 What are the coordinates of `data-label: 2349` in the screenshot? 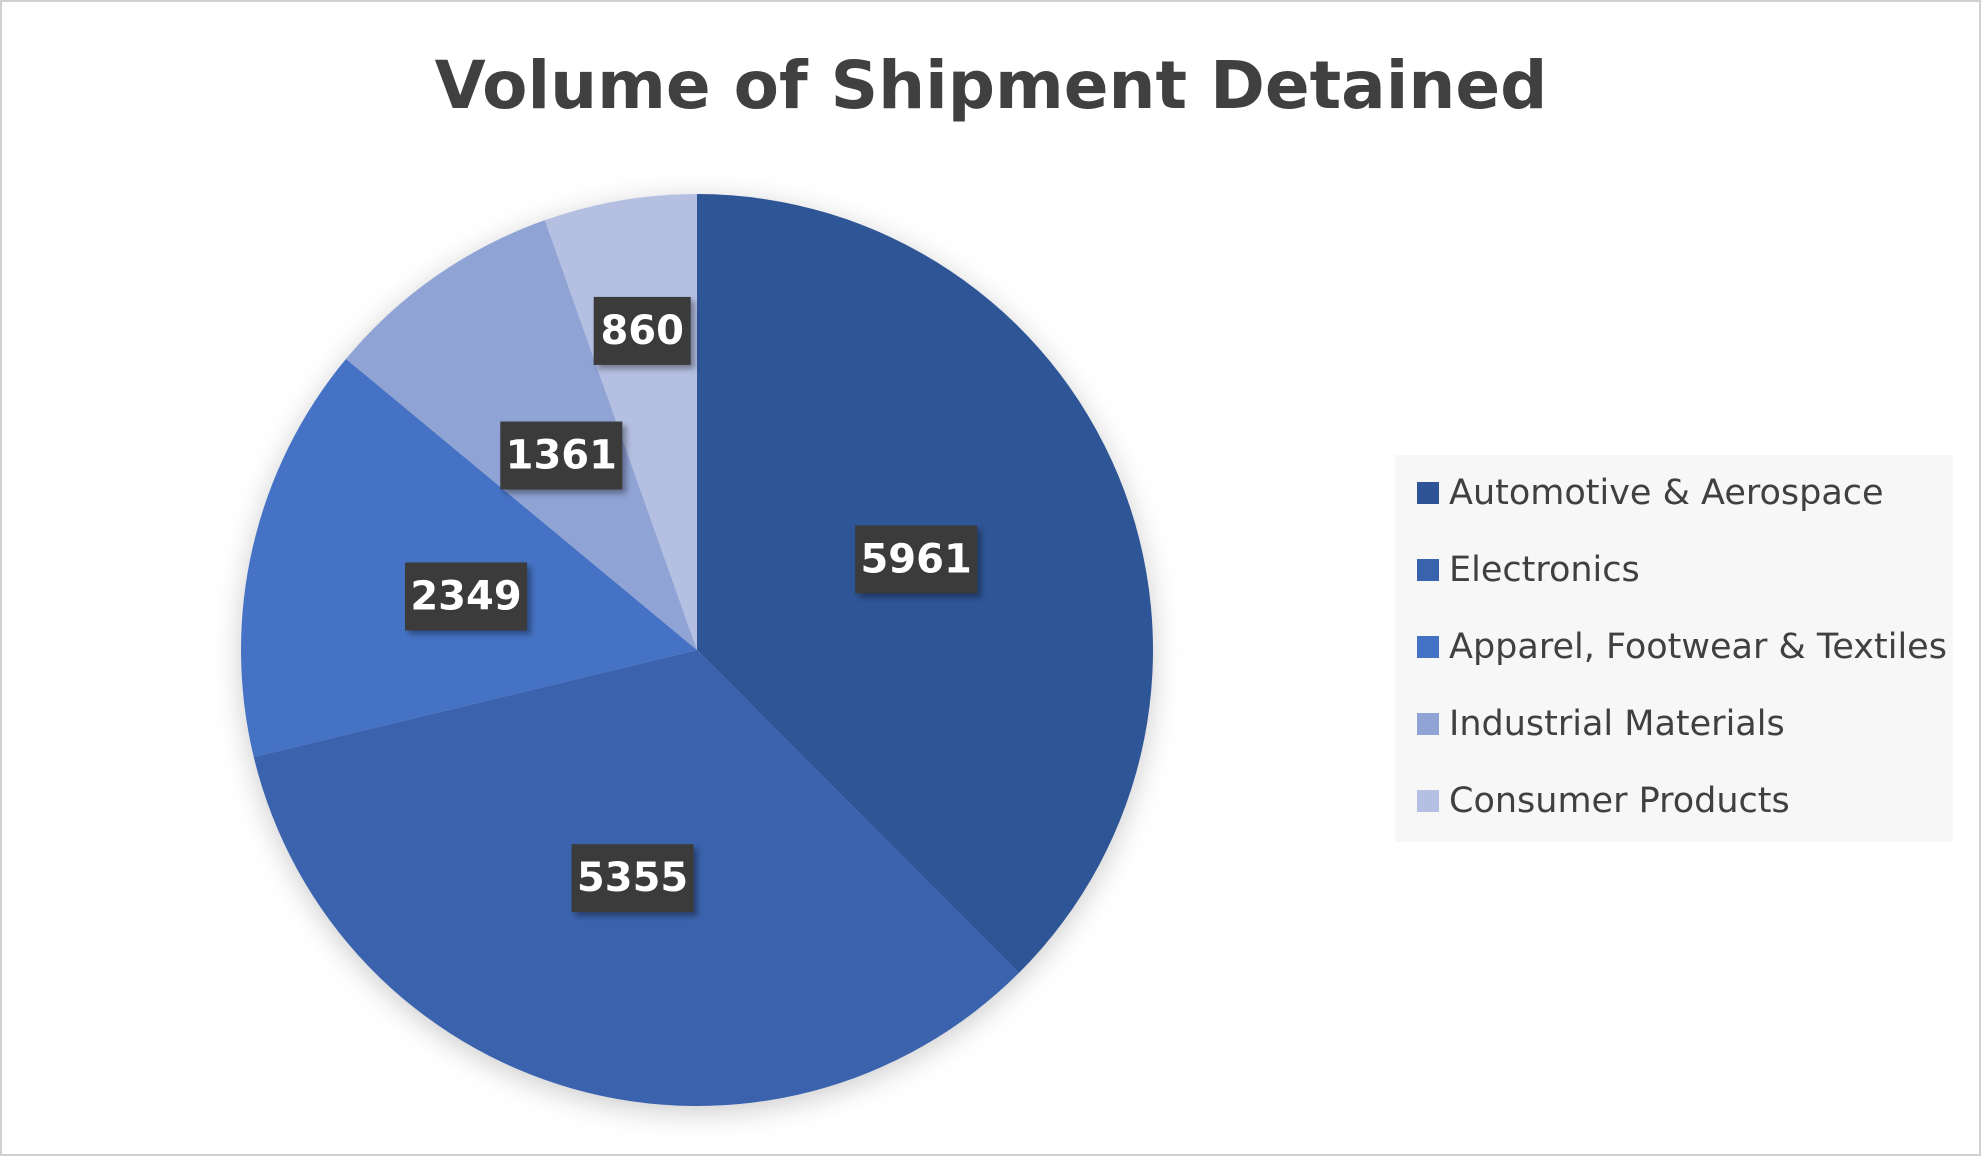 It's located at (465, 596).